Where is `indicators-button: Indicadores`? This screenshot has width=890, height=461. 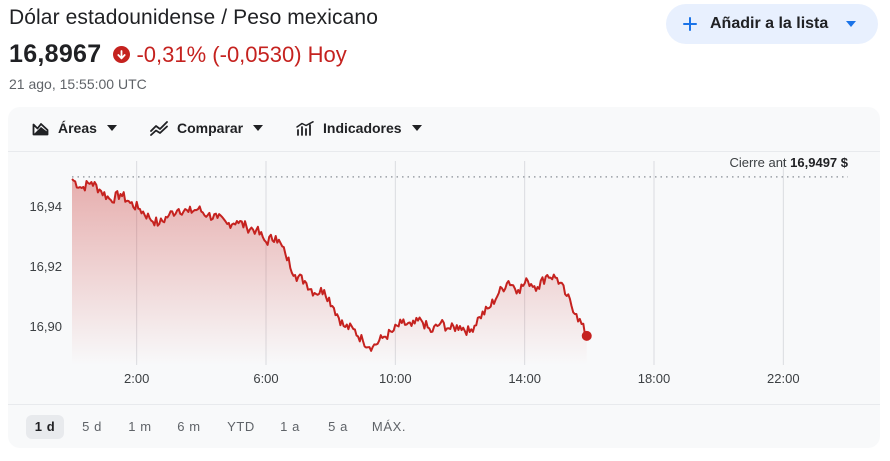 indicators-button: Indicadores is located at coordinates (359, 128).